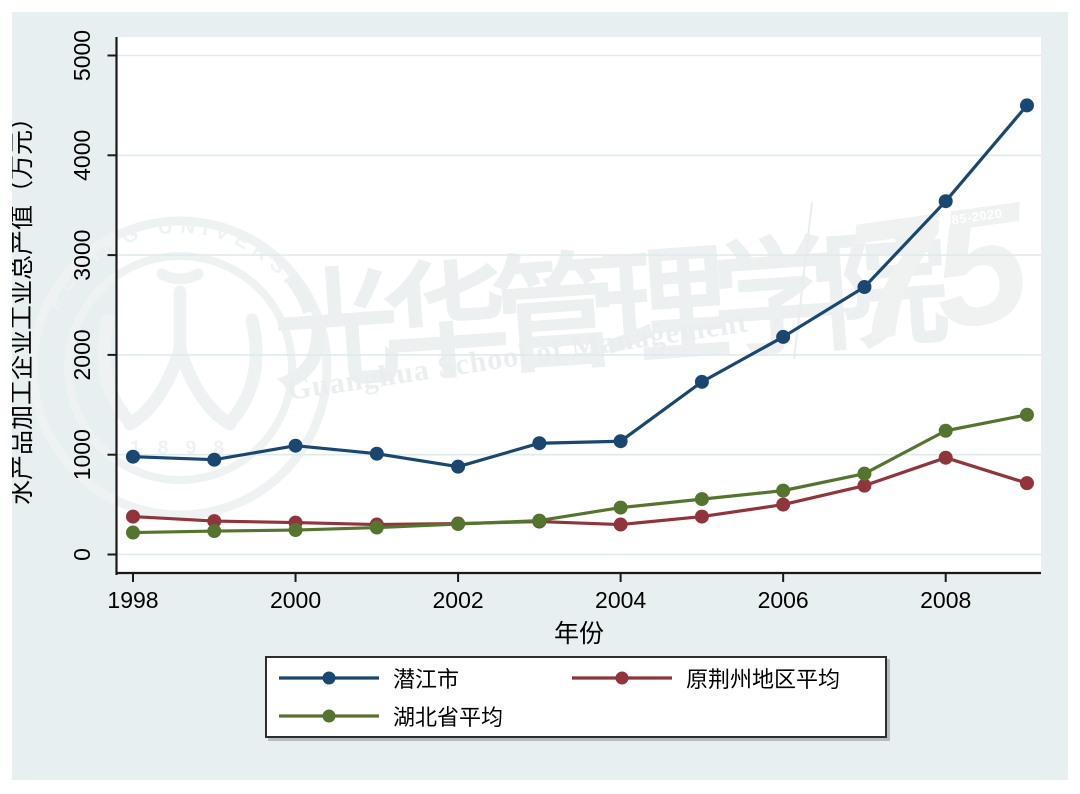  What do you see at coordinates (945, 600) in the screenshot?
I see `x-tick-label: 2008` at bounding box center [945, 600].